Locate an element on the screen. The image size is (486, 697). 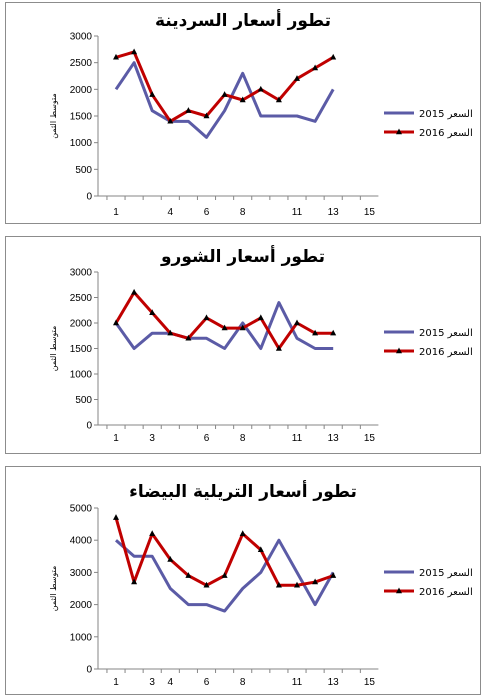
chart-title: تطور أسعار التريلية البيضاء is located at coordinates (243, 491).